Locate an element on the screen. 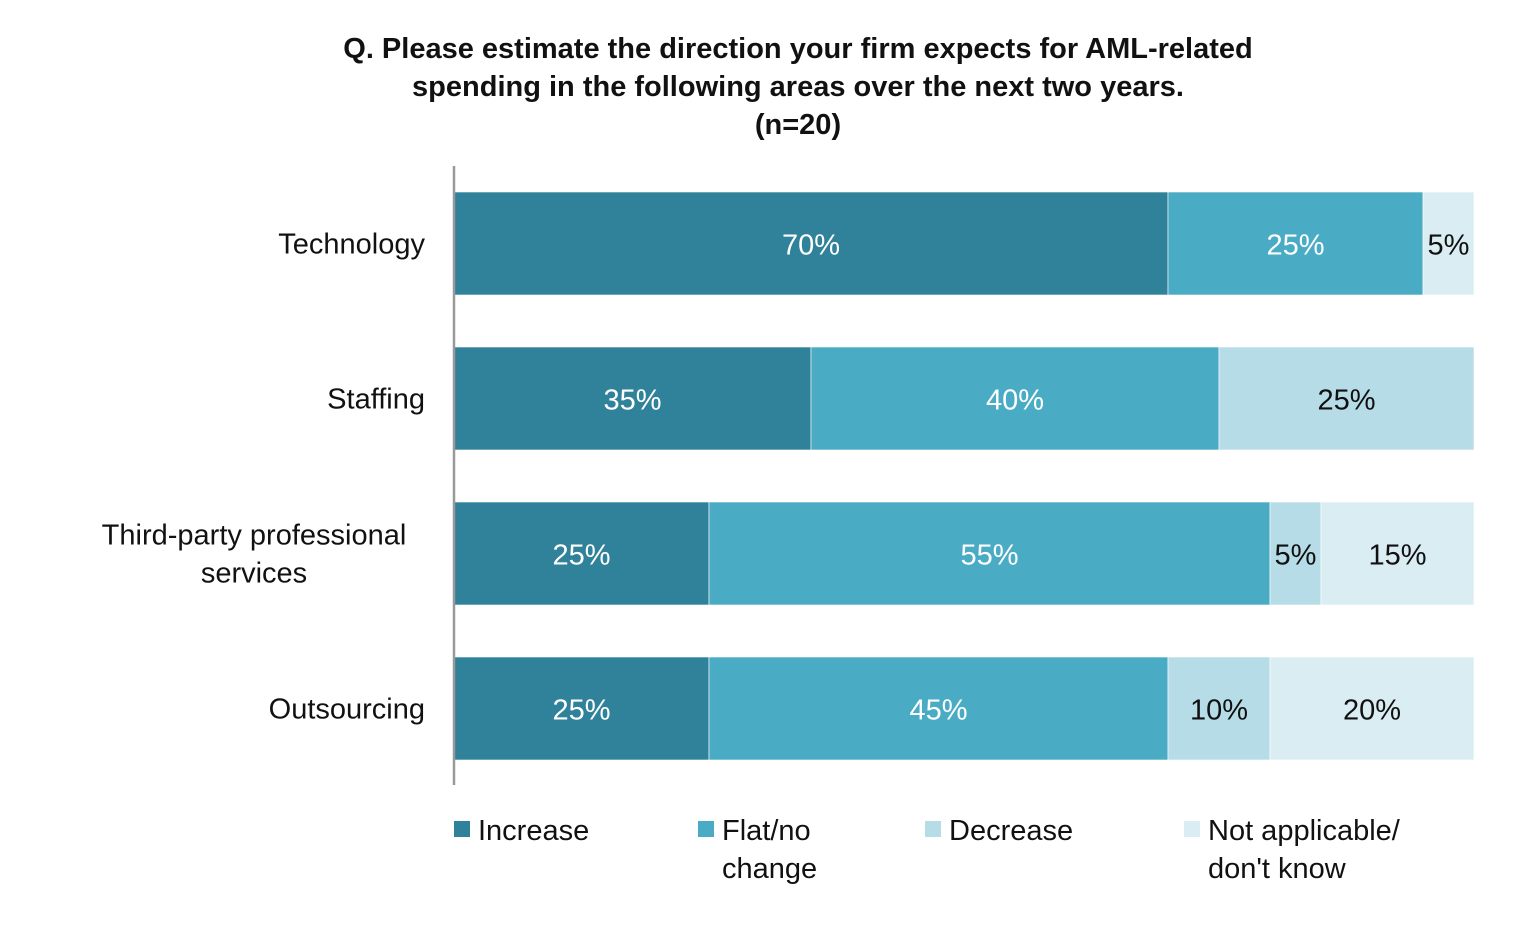 The image size is (1520, 928). category-label: Outsourcing is located at coordinates (347, 710).